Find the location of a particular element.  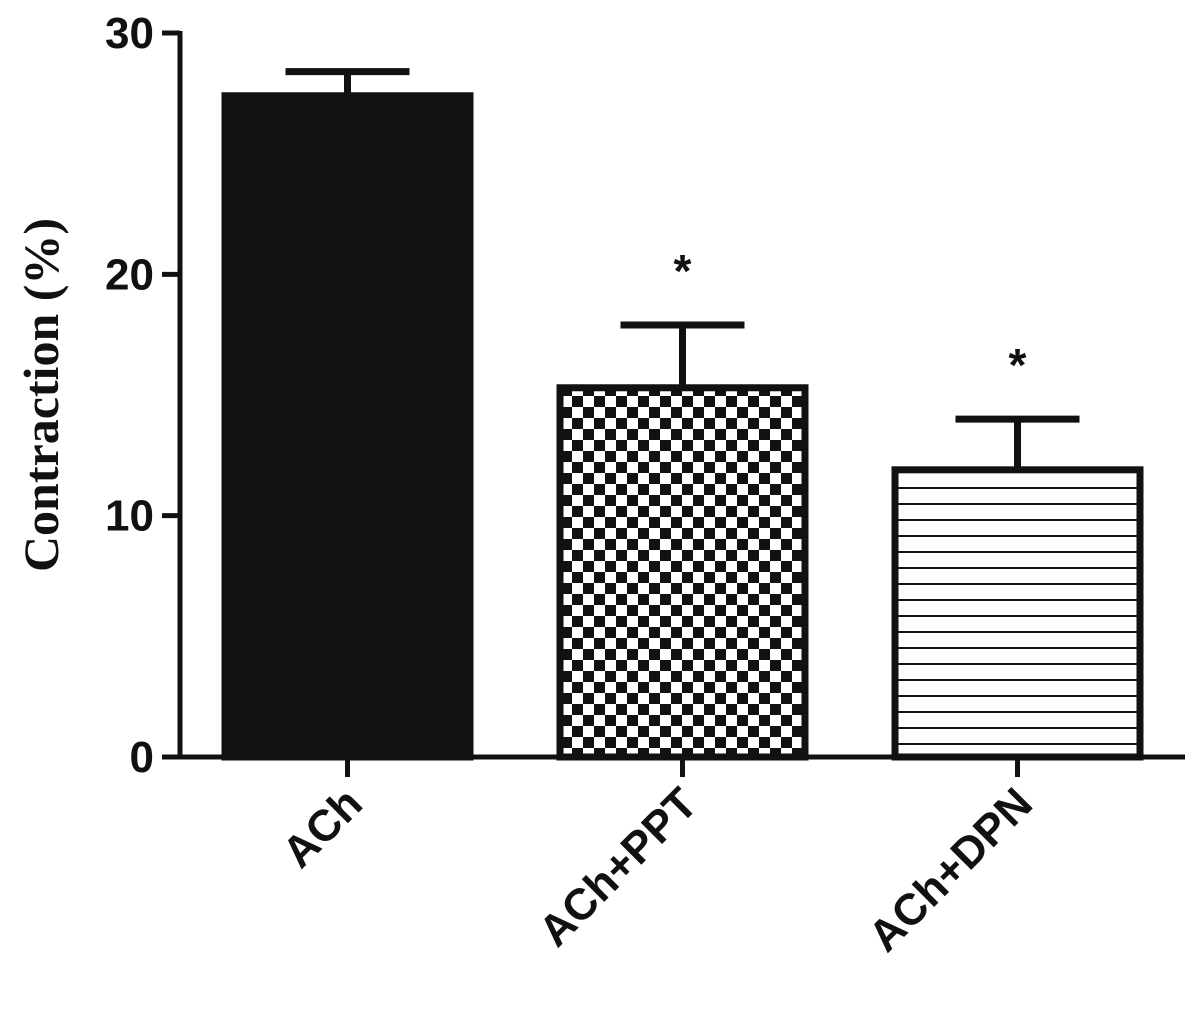

bar-ach-dpn is located at coordinates (1017, 613).